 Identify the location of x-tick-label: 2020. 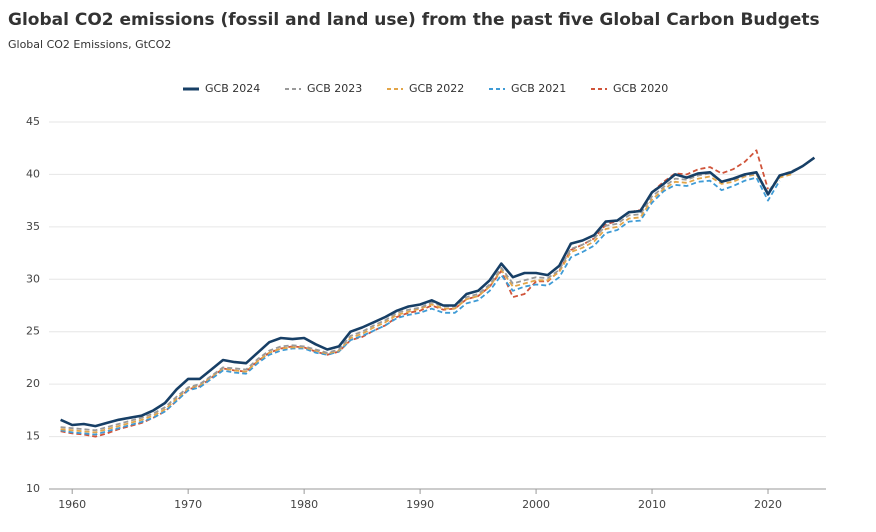
(768, 504).